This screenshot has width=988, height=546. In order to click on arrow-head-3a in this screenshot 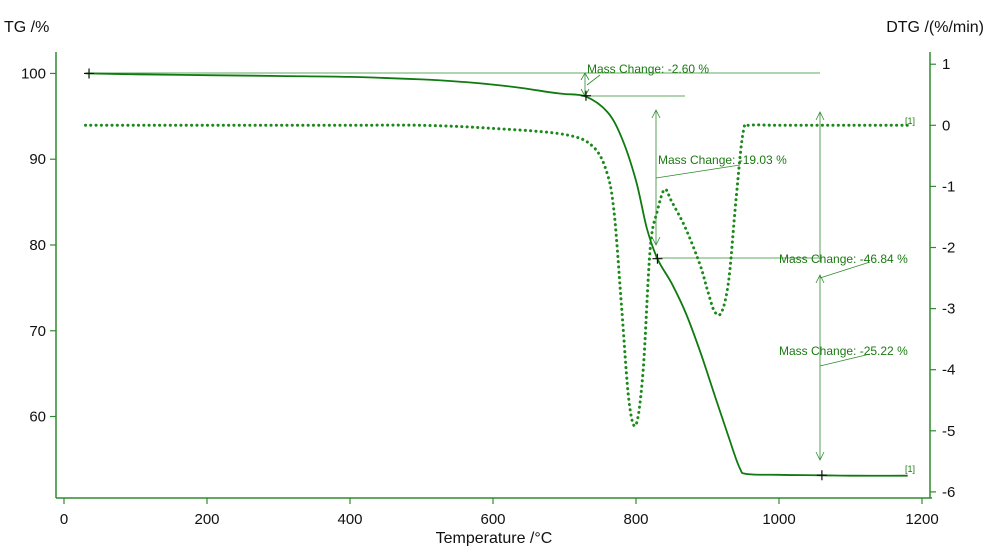, I will do `click(820, 116)`.